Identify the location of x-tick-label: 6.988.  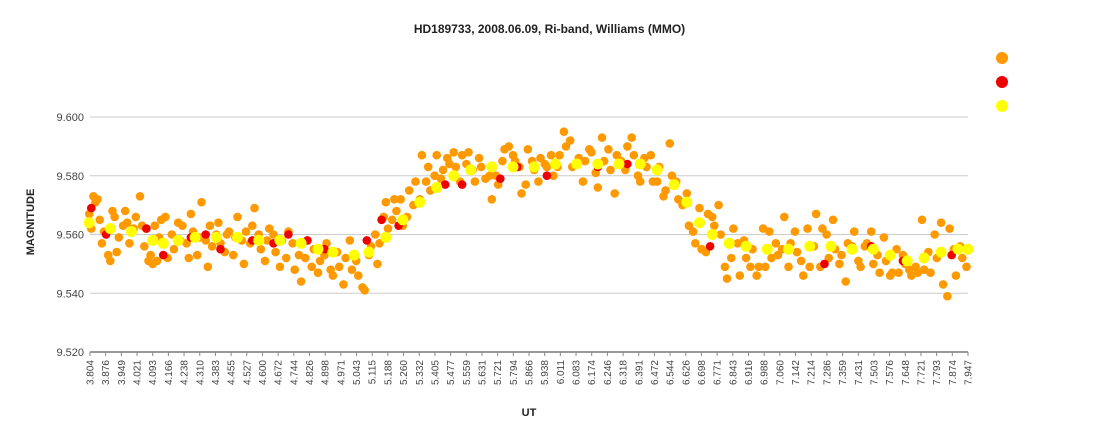
(765, 372).